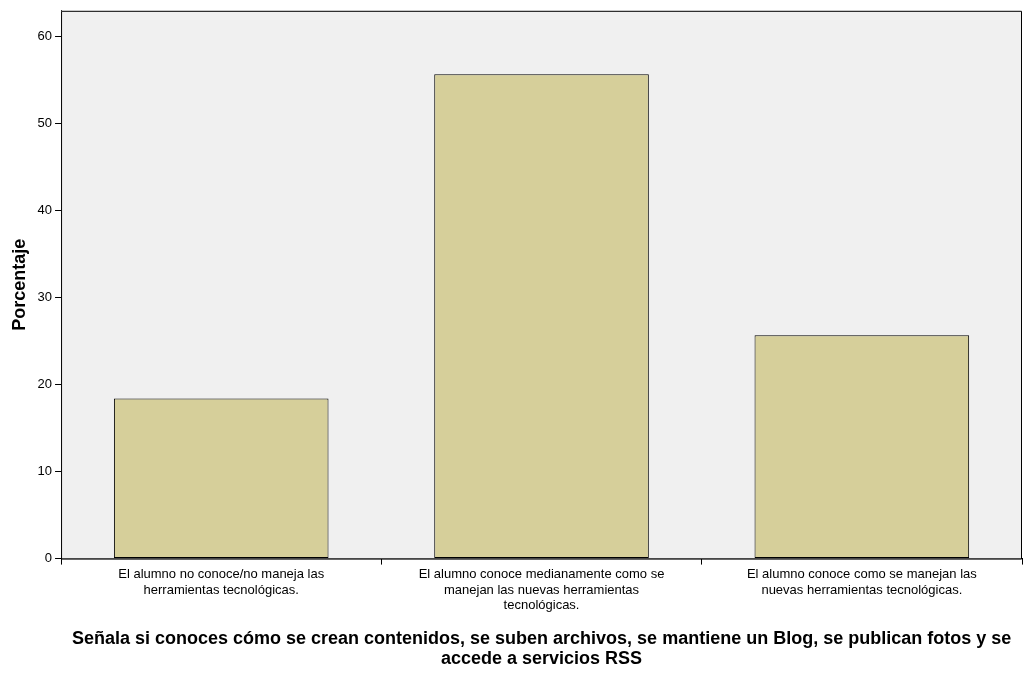  What do you see at coordinates (48, 558) in the screenshot?
I see `y-tick-label: 0` at bounding box center [48, 558].